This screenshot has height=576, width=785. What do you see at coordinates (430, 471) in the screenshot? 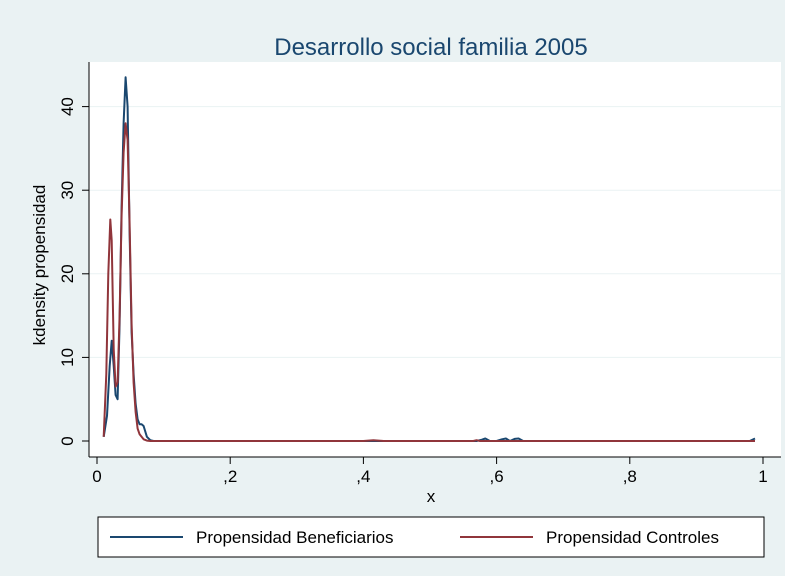
I see `x-axis-ticks: 0 ,2 ,4 ,6 ,8 1` at bounding box center [430, 471].